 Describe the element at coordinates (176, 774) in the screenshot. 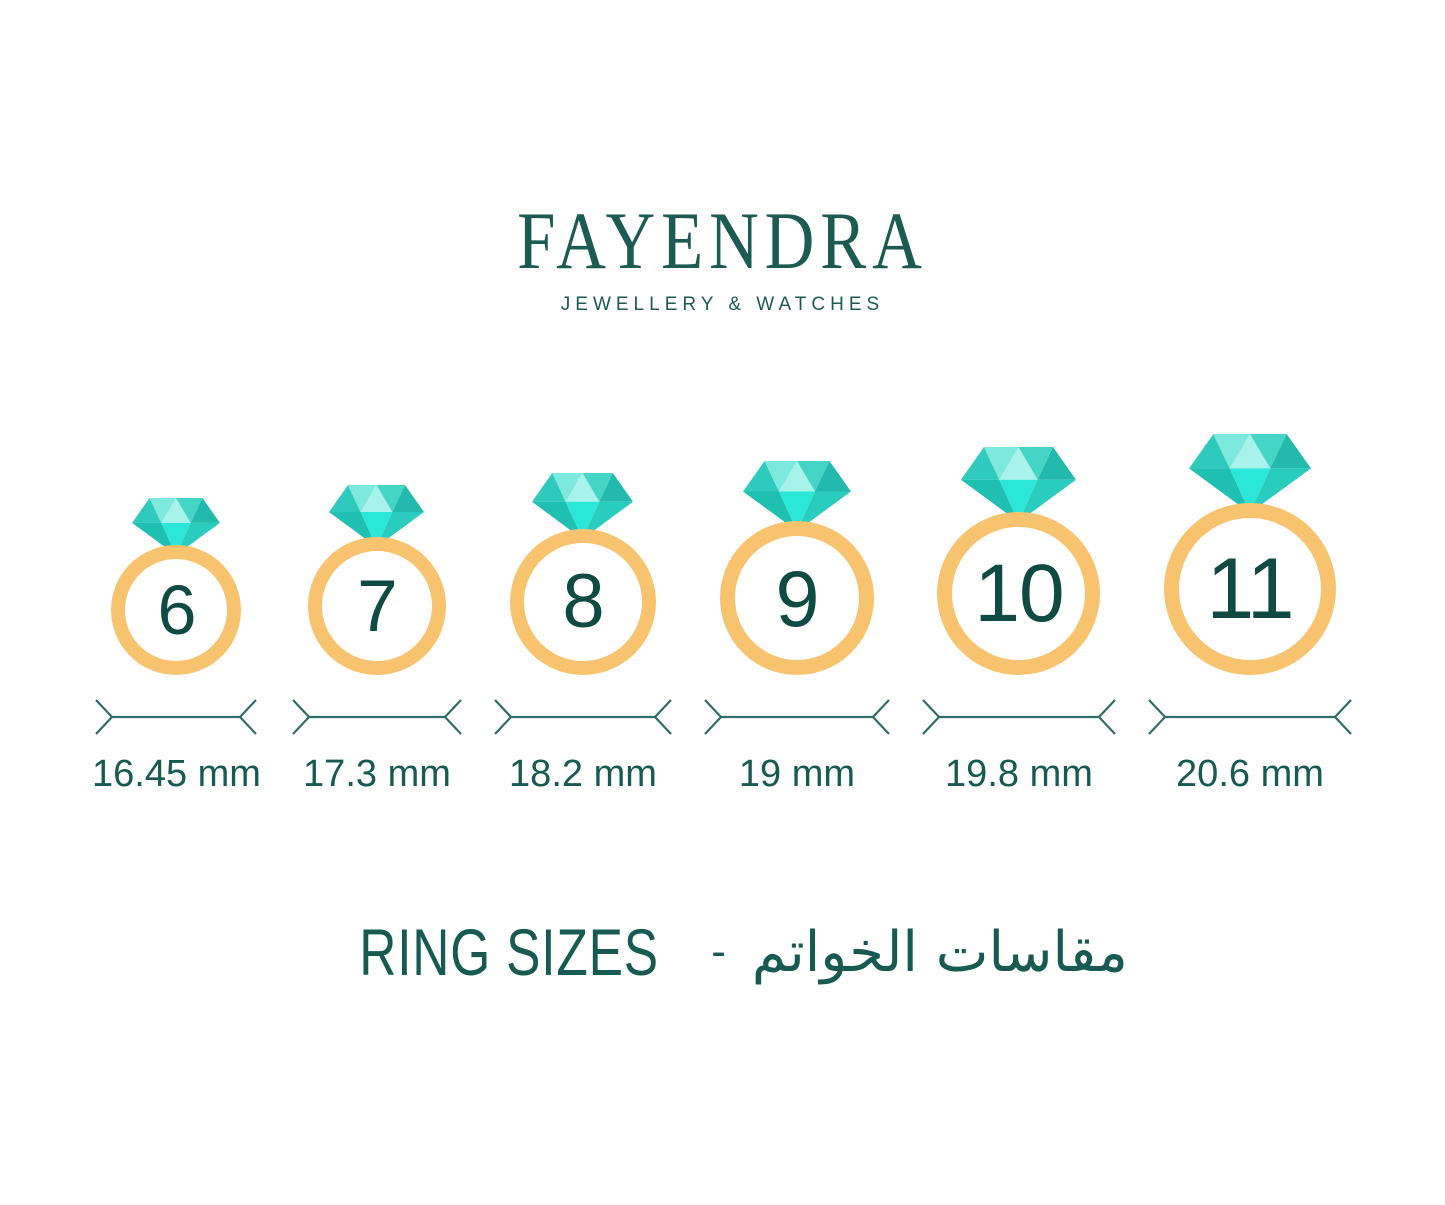

I see `diameter-label: 16.45 mm` at that location.